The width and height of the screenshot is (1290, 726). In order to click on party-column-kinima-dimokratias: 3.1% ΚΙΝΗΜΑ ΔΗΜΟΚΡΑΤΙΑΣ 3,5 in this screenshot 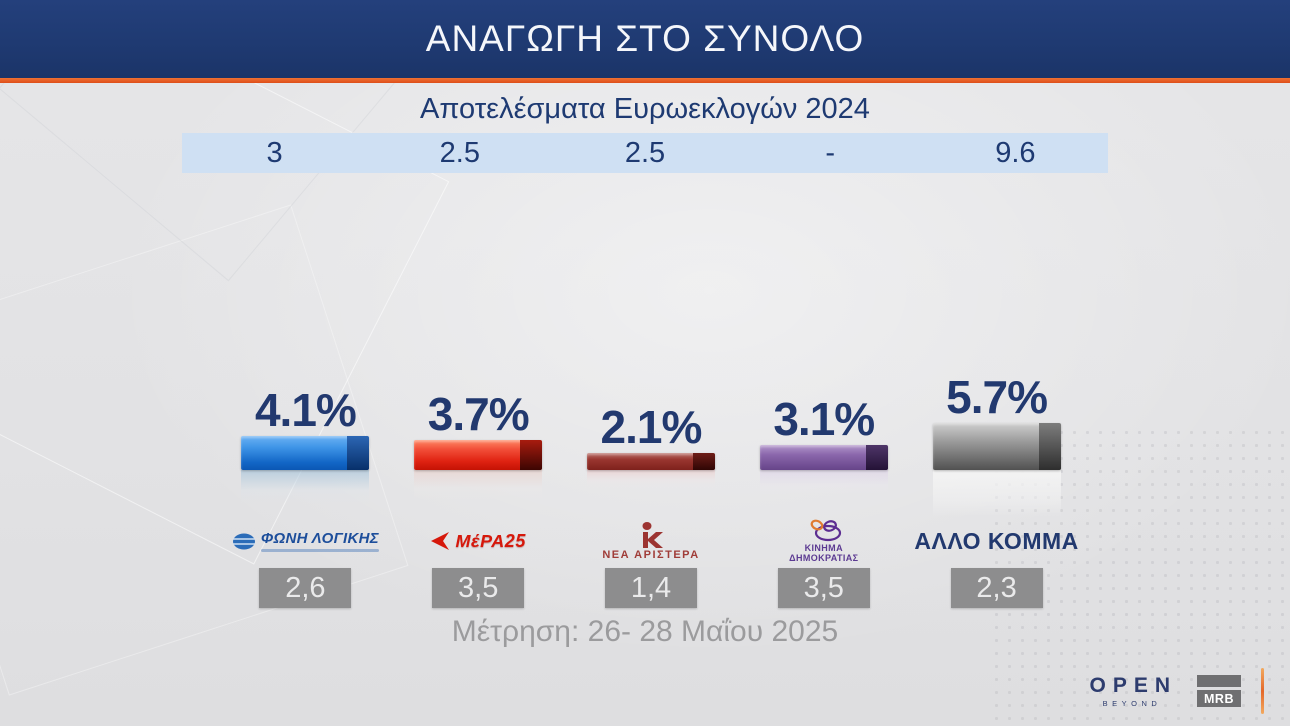, I will do `click(823, 473)`.